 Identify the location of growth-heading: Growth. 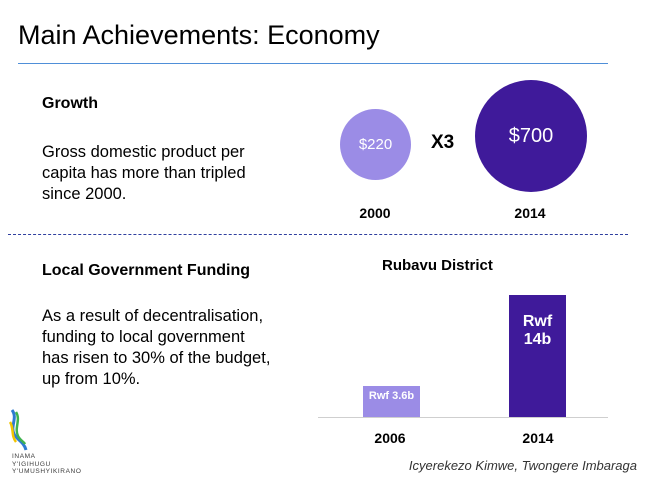
(70, 103).